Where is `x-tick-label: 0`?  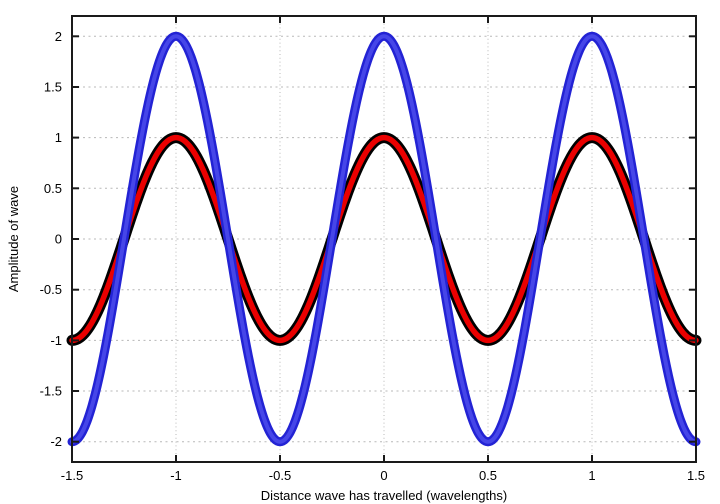 x-tick-label: 0 is located at coordinates (383, 475).